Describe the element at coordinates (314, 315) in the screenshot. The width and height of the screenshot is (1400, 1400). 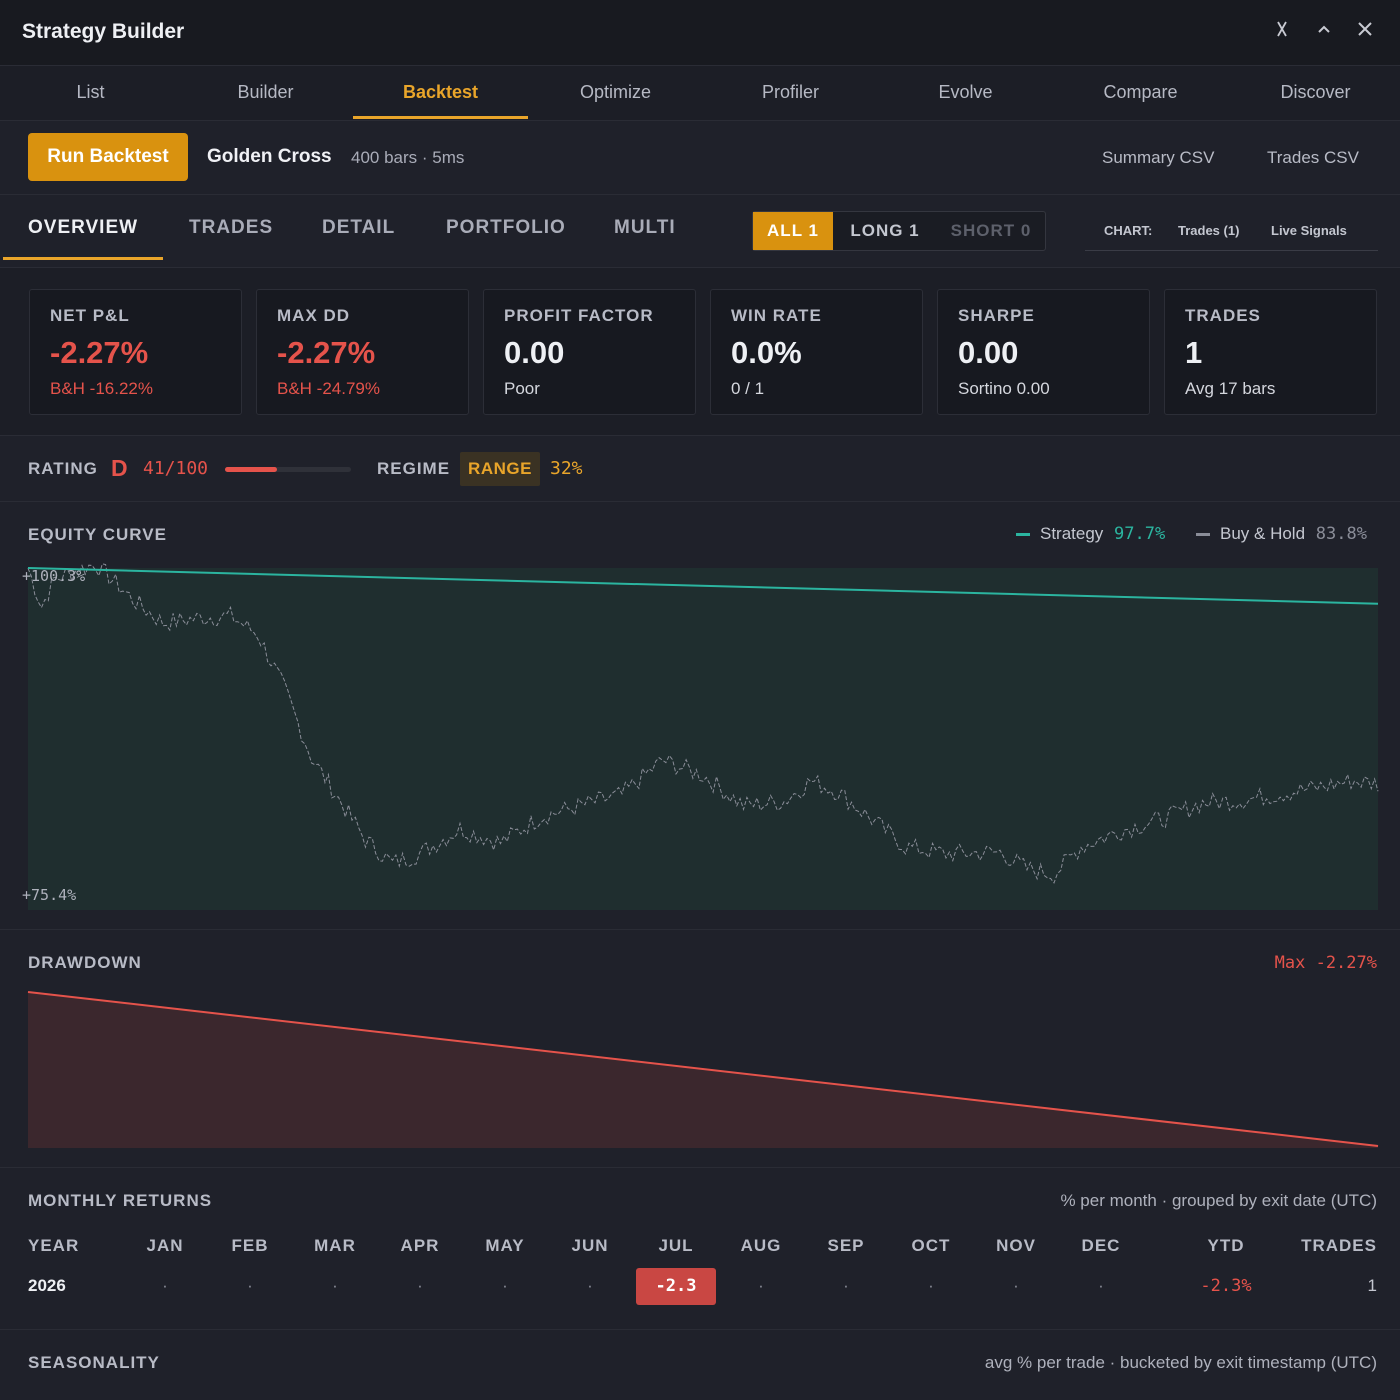
I see `stat-label: MAX DD` at that location.